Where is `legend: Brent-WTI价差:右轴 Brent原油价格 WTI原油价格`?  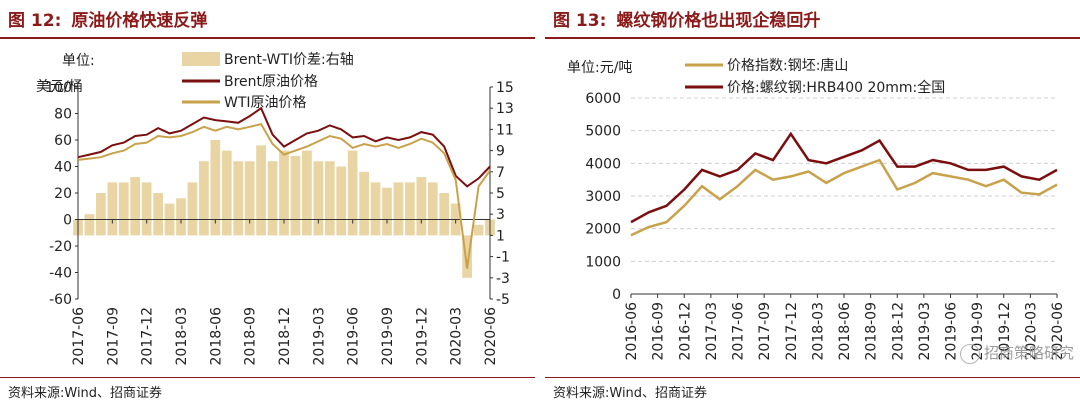 legend: Brent-WTI价差:右轴 Brent原油价格 WTI原油价格 is located at coordinates (268, 81).